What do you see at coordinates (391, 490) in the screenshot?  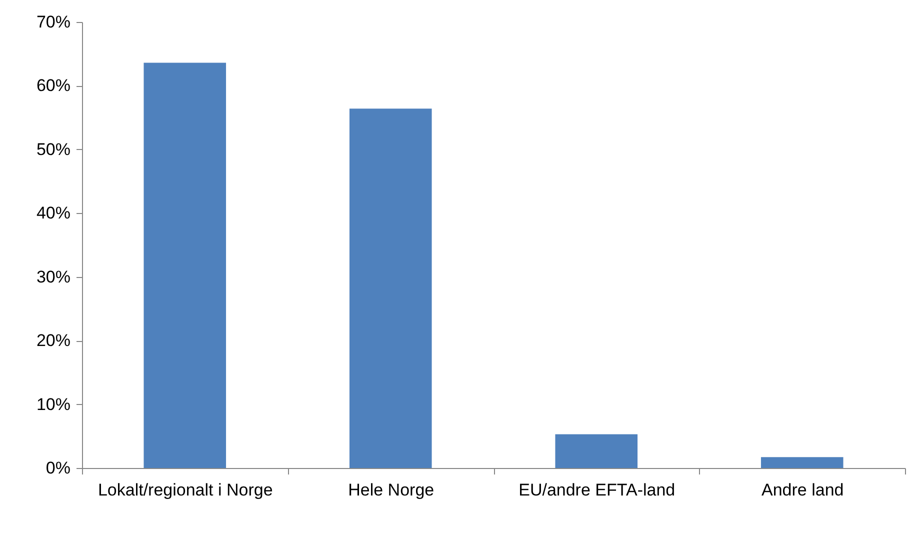 I see `x-tick-label: Hele Norge` at bounding box center [391, 490].